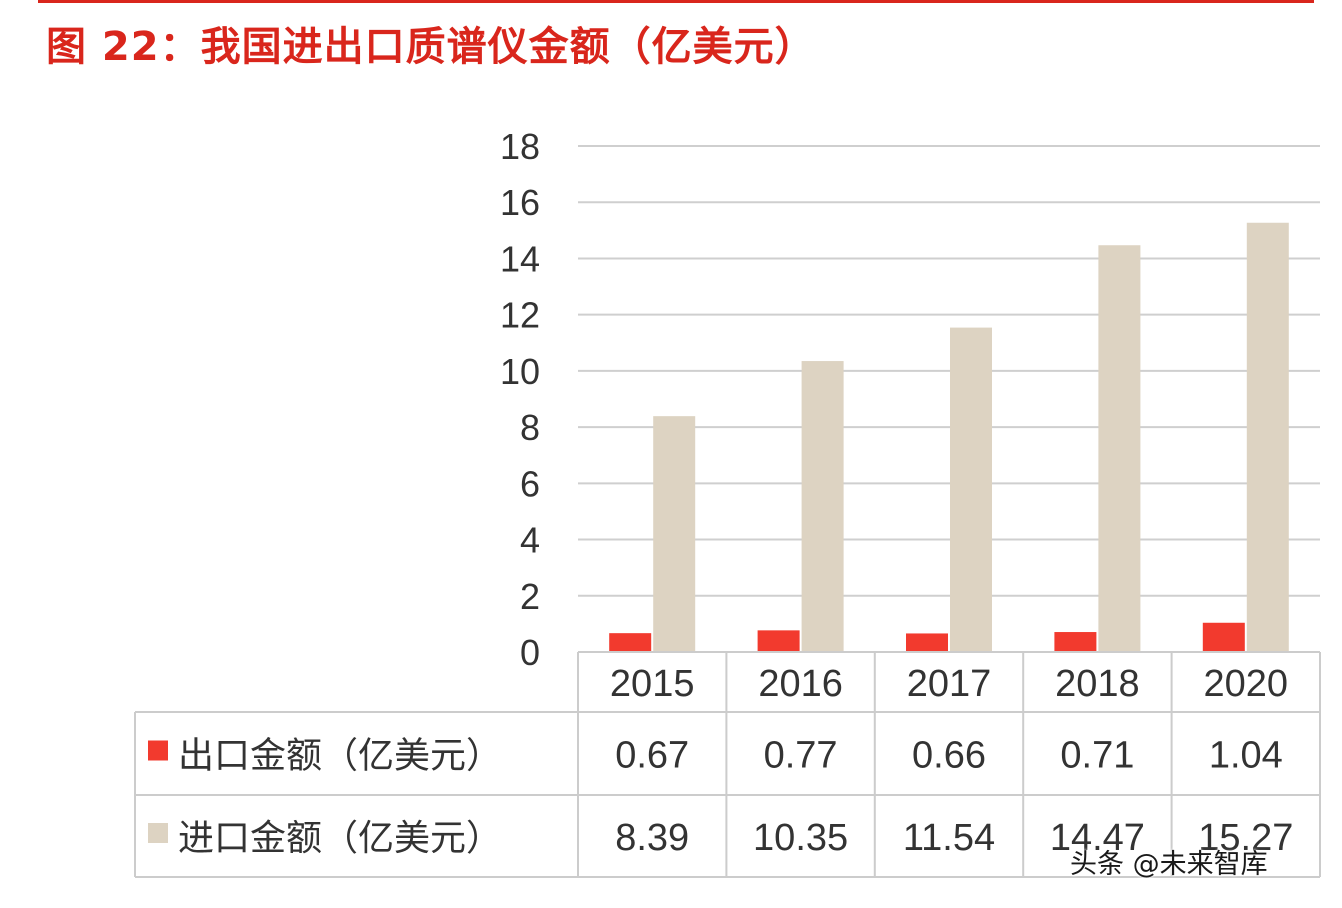  Describe the element at coordinates (158, 833) in the screenshot. I see `legend-key-import` at that location.